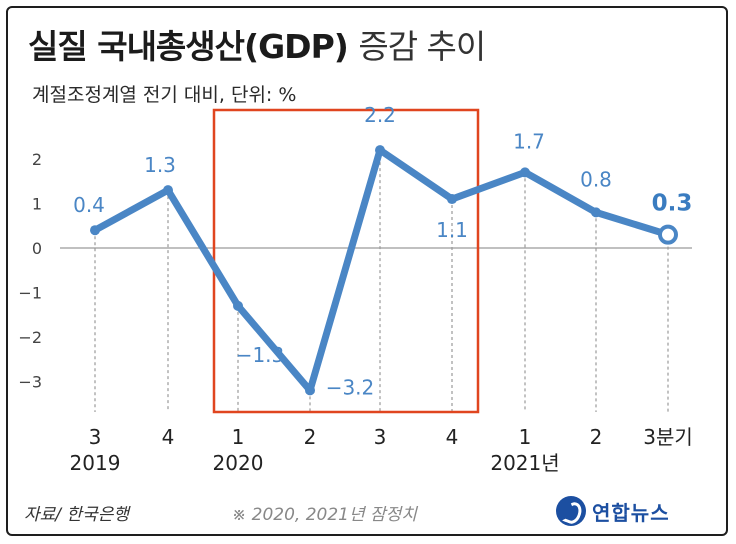 The width and height of the screenshot is (736, 544). What do you see at coordinates (571, 511) in the screenshot?
I see `yonhap-logo-icon` at bounding box center [571, 511].